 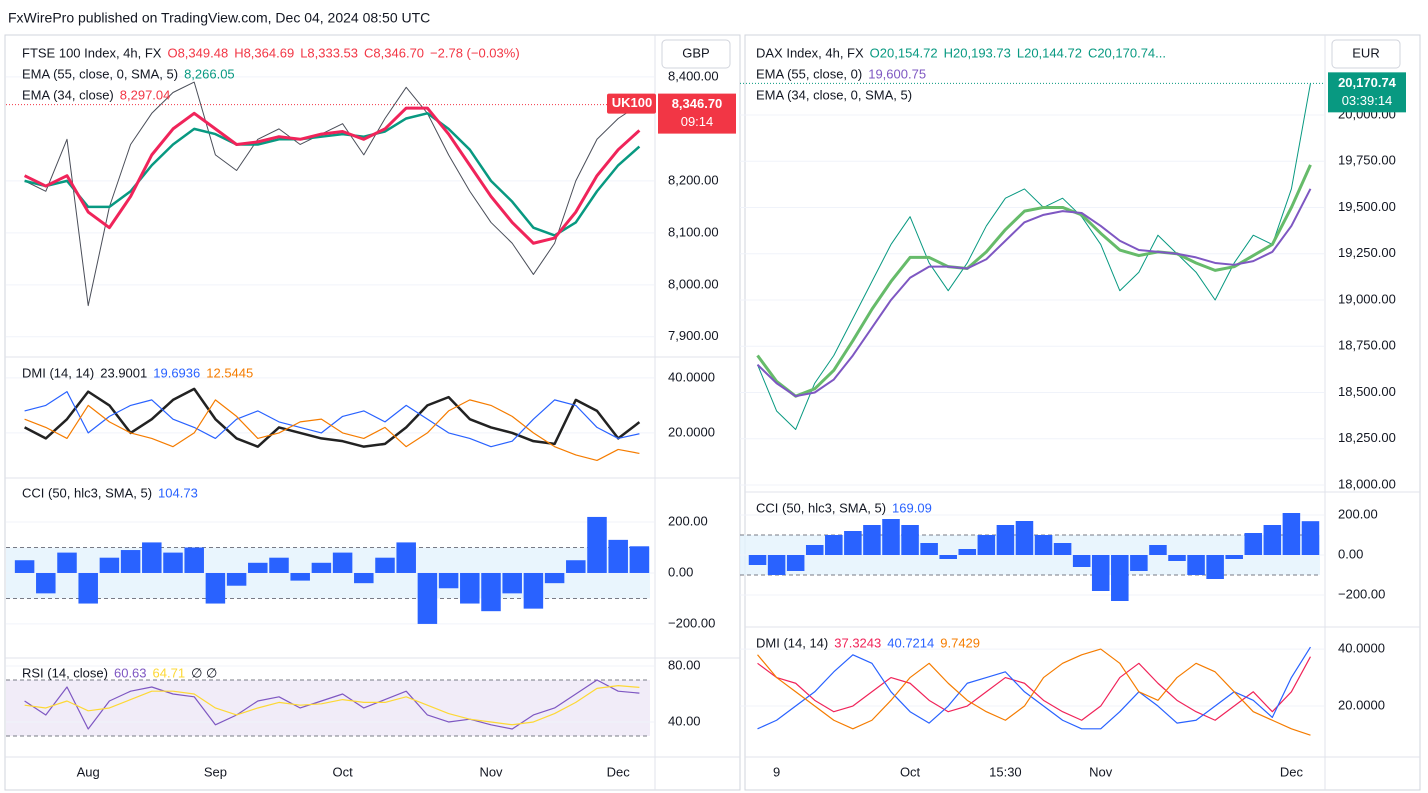 I want to click on legend-item: FTSE 100 Index, 4h, FX, so click(x=92, y=52).